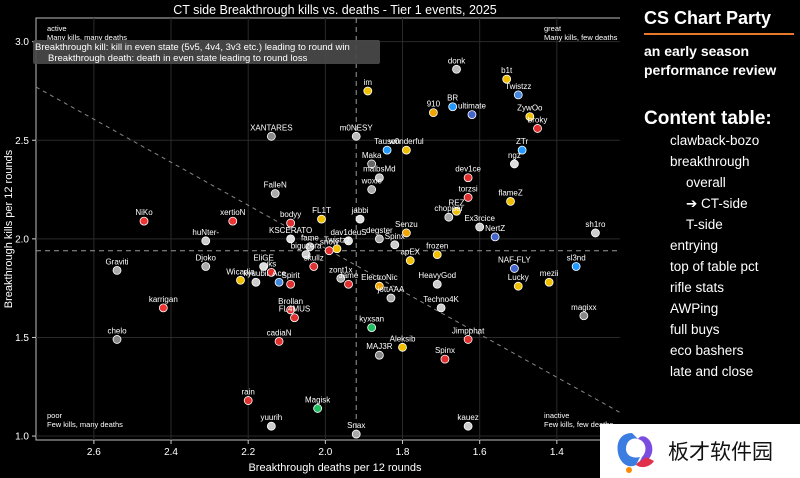 The height and width of the screenshot is (478, 800). What do you see at coordinates (279, 273) in the screenshot?
I see `point-label: Ace` at bounding box center [279, 273].